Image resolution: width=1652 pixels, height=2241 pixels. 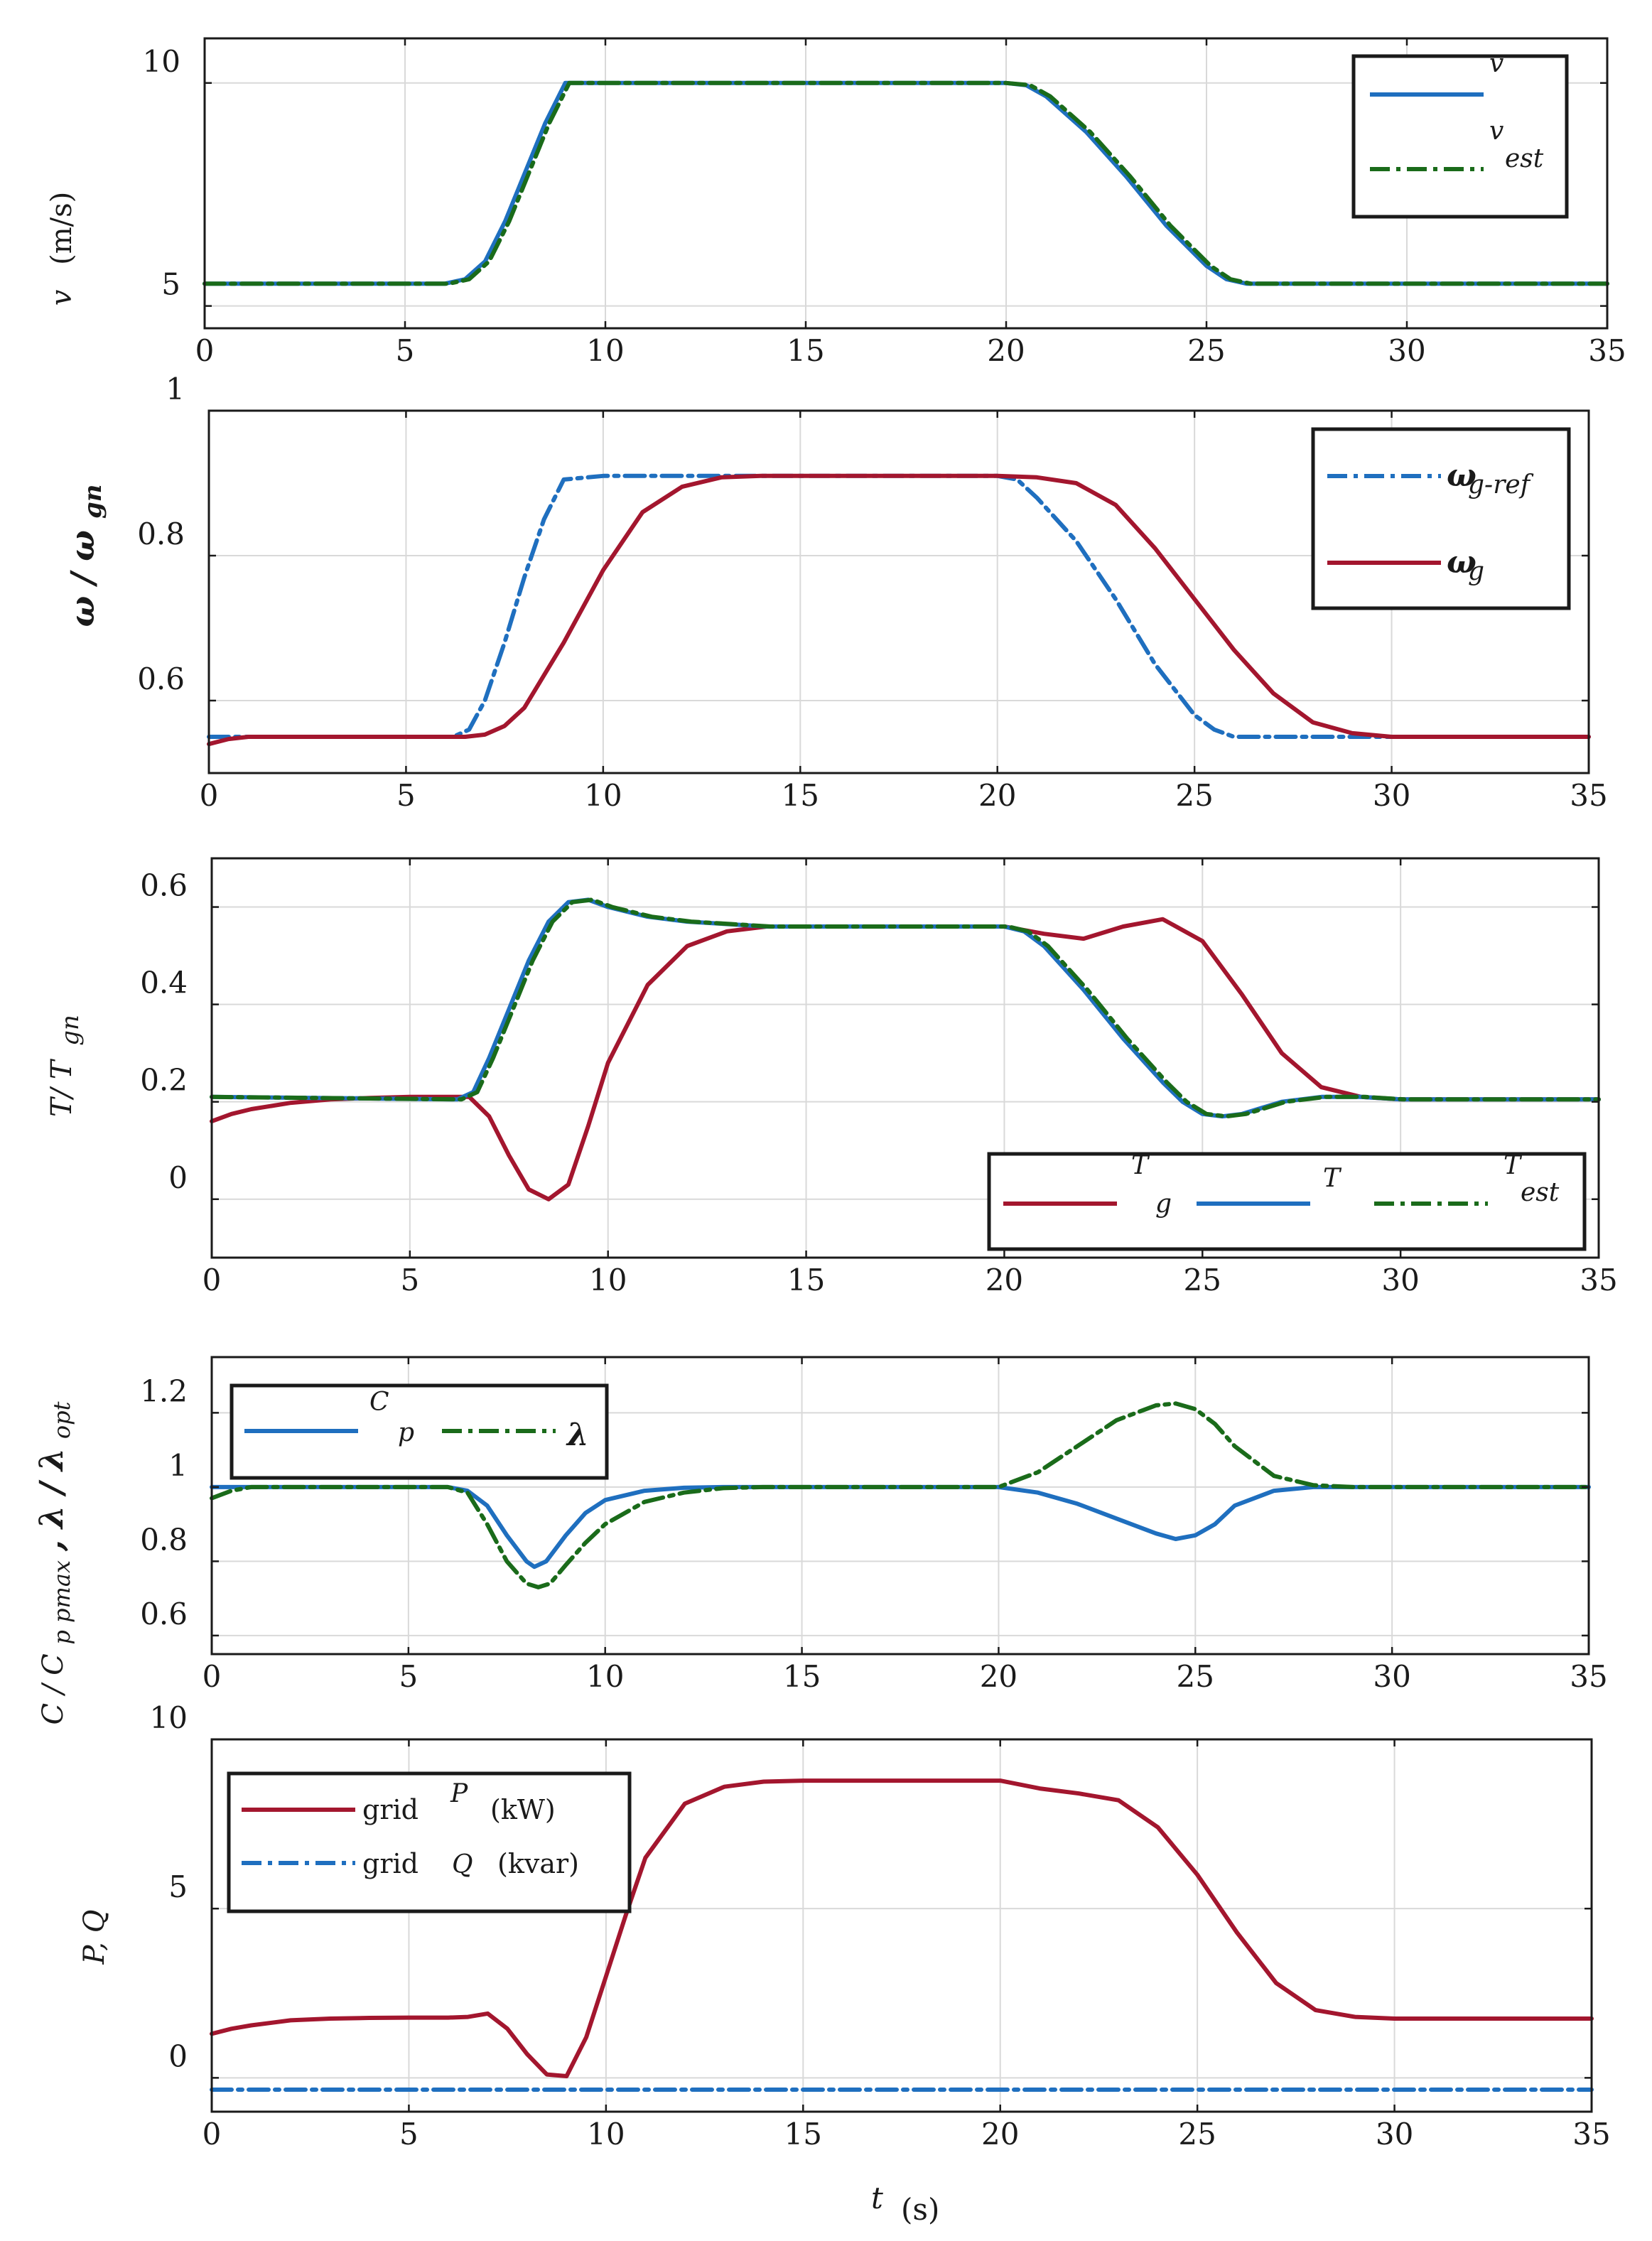 I want to click on svg-text: P, Q, so click(x=95, y=1937).